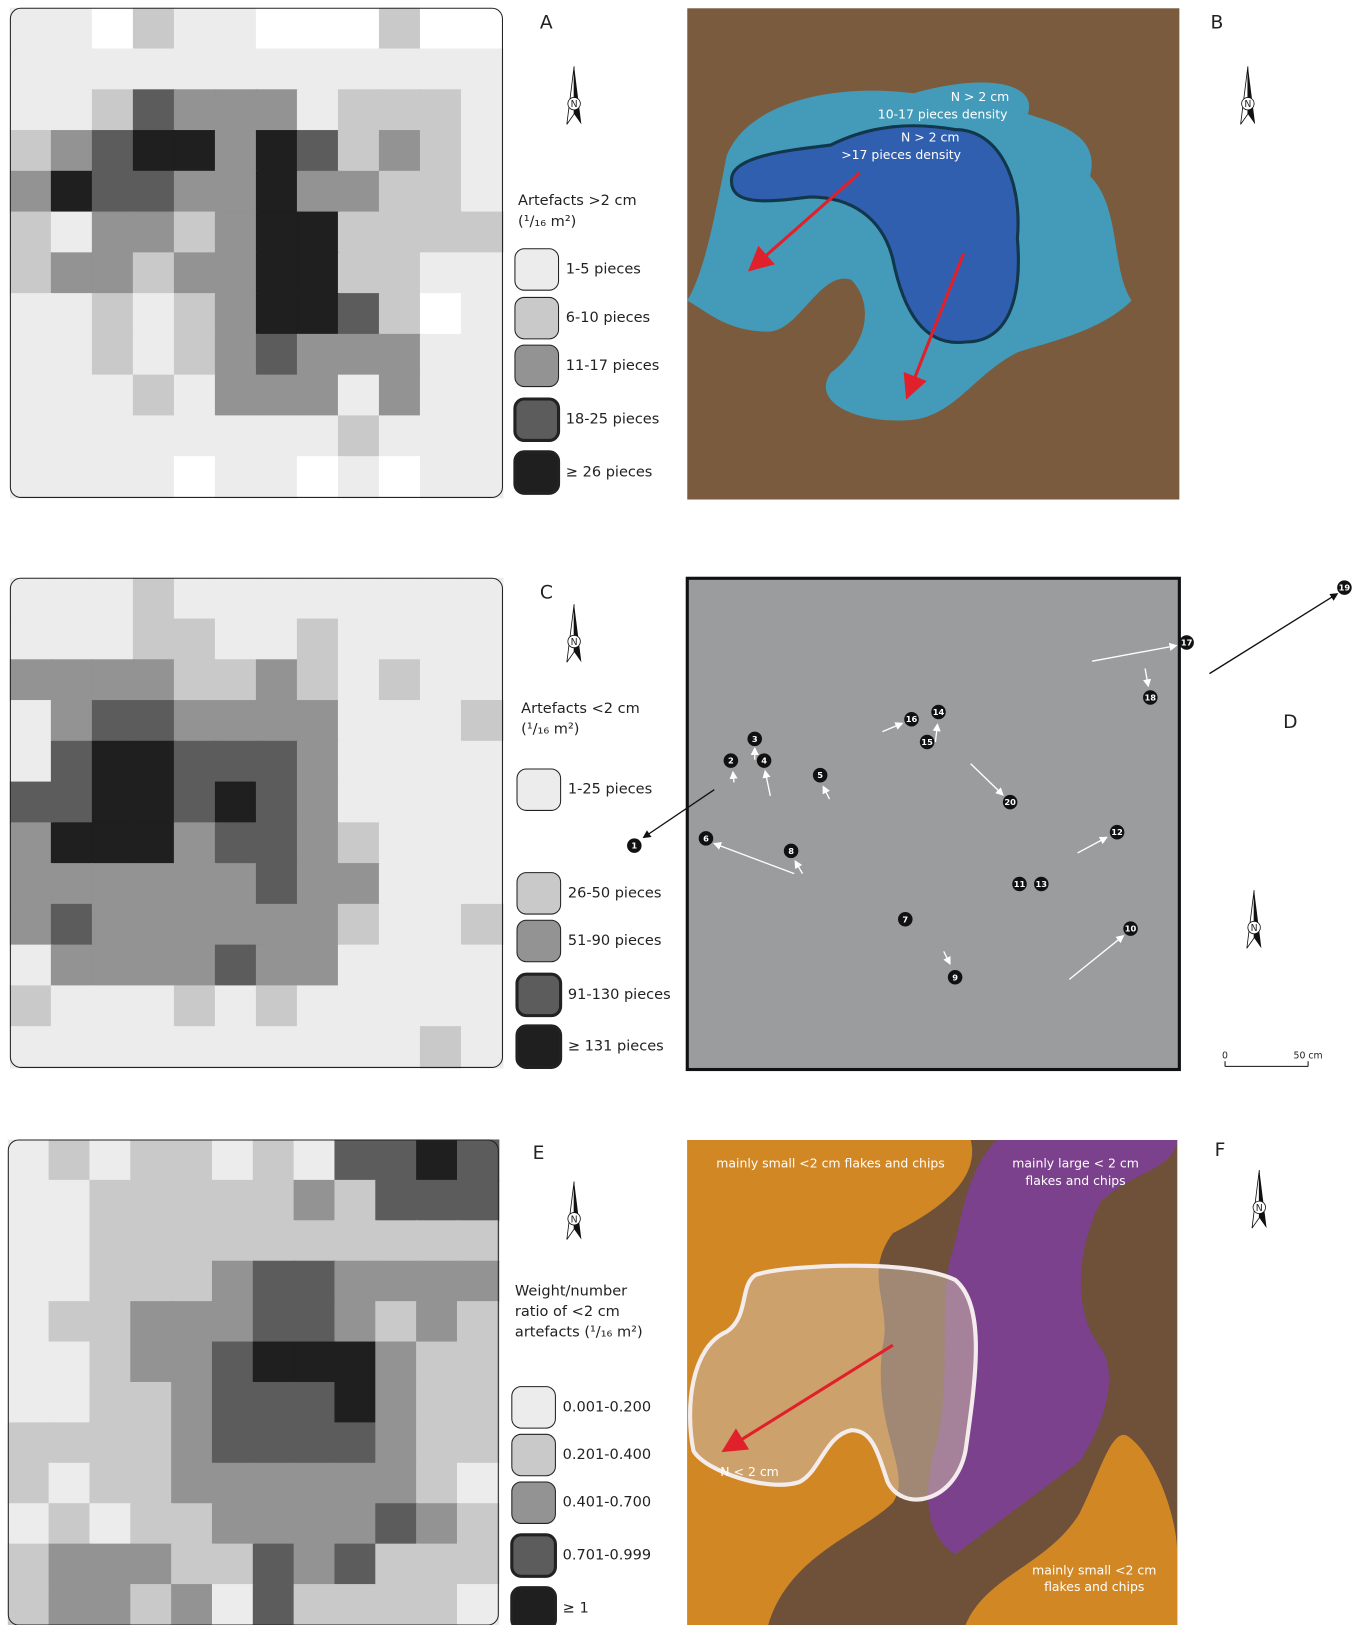 Image resolution: width=1360 pixels, height=1625 pixels. What do you see at coordinates (1217, 22) in the screenshot?
I see `panel-label: B` at bounding box center [1217, 22].